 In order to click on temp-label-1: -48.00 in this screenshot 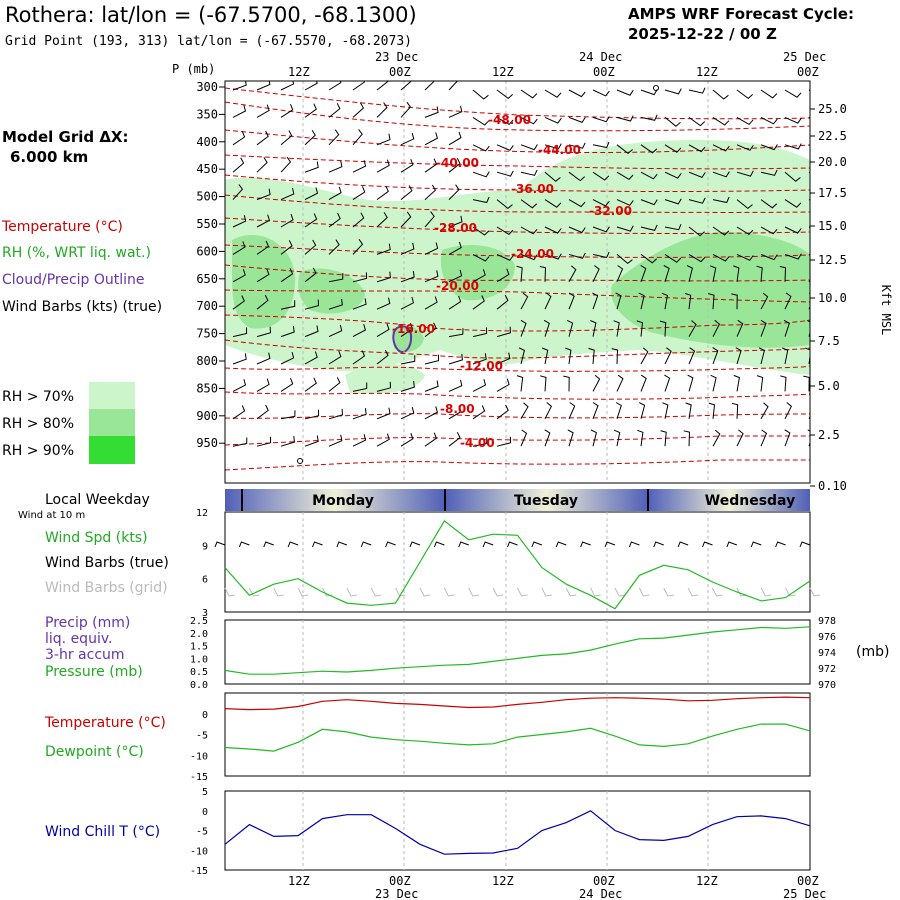, I will do `click(509, 120)`.